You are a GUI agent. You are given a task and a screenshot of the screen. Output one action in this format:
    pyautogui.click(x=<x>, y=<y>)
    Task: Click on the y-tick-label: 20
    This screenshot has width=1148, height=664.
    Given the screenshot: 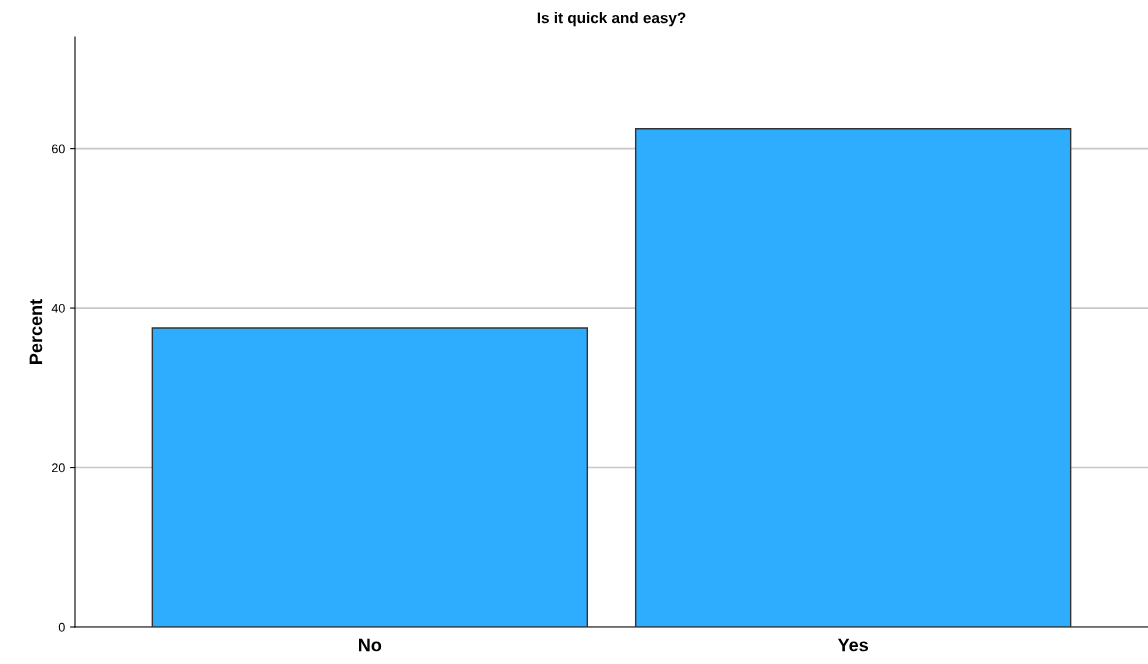 What is the action you would take?
    pyautogui.click(x=58, y=468)
    